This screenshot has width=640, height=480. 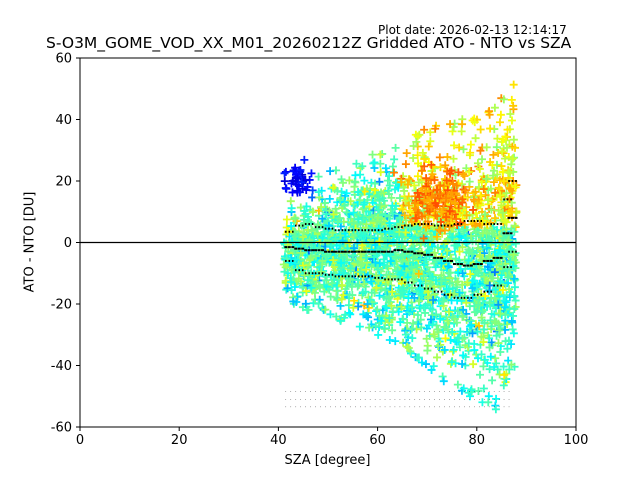 I want to click on y-tick-label: -40, so click(x=61, y=366).